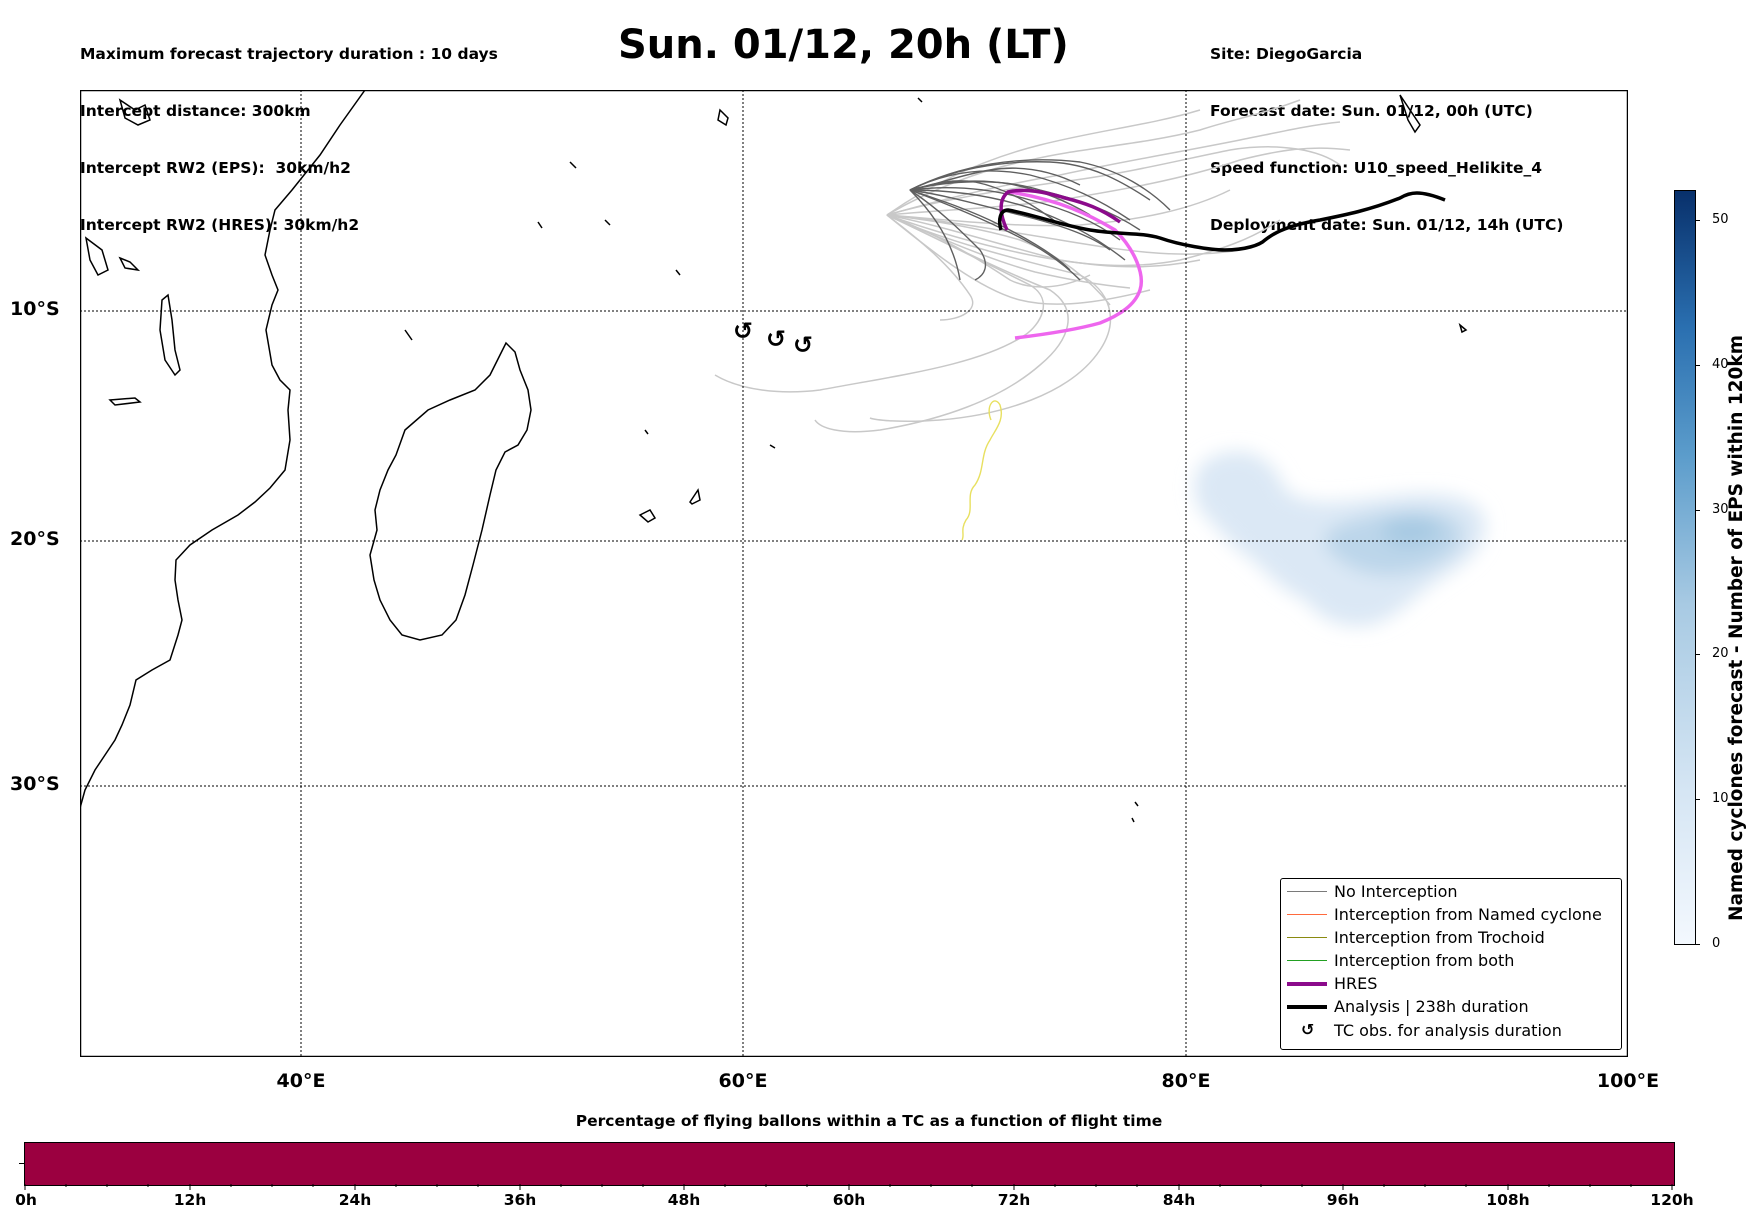  What do you see at coordinates (1685, 567) in the screenshot?
I see `colorbar` at bounding box center [1685, 567].